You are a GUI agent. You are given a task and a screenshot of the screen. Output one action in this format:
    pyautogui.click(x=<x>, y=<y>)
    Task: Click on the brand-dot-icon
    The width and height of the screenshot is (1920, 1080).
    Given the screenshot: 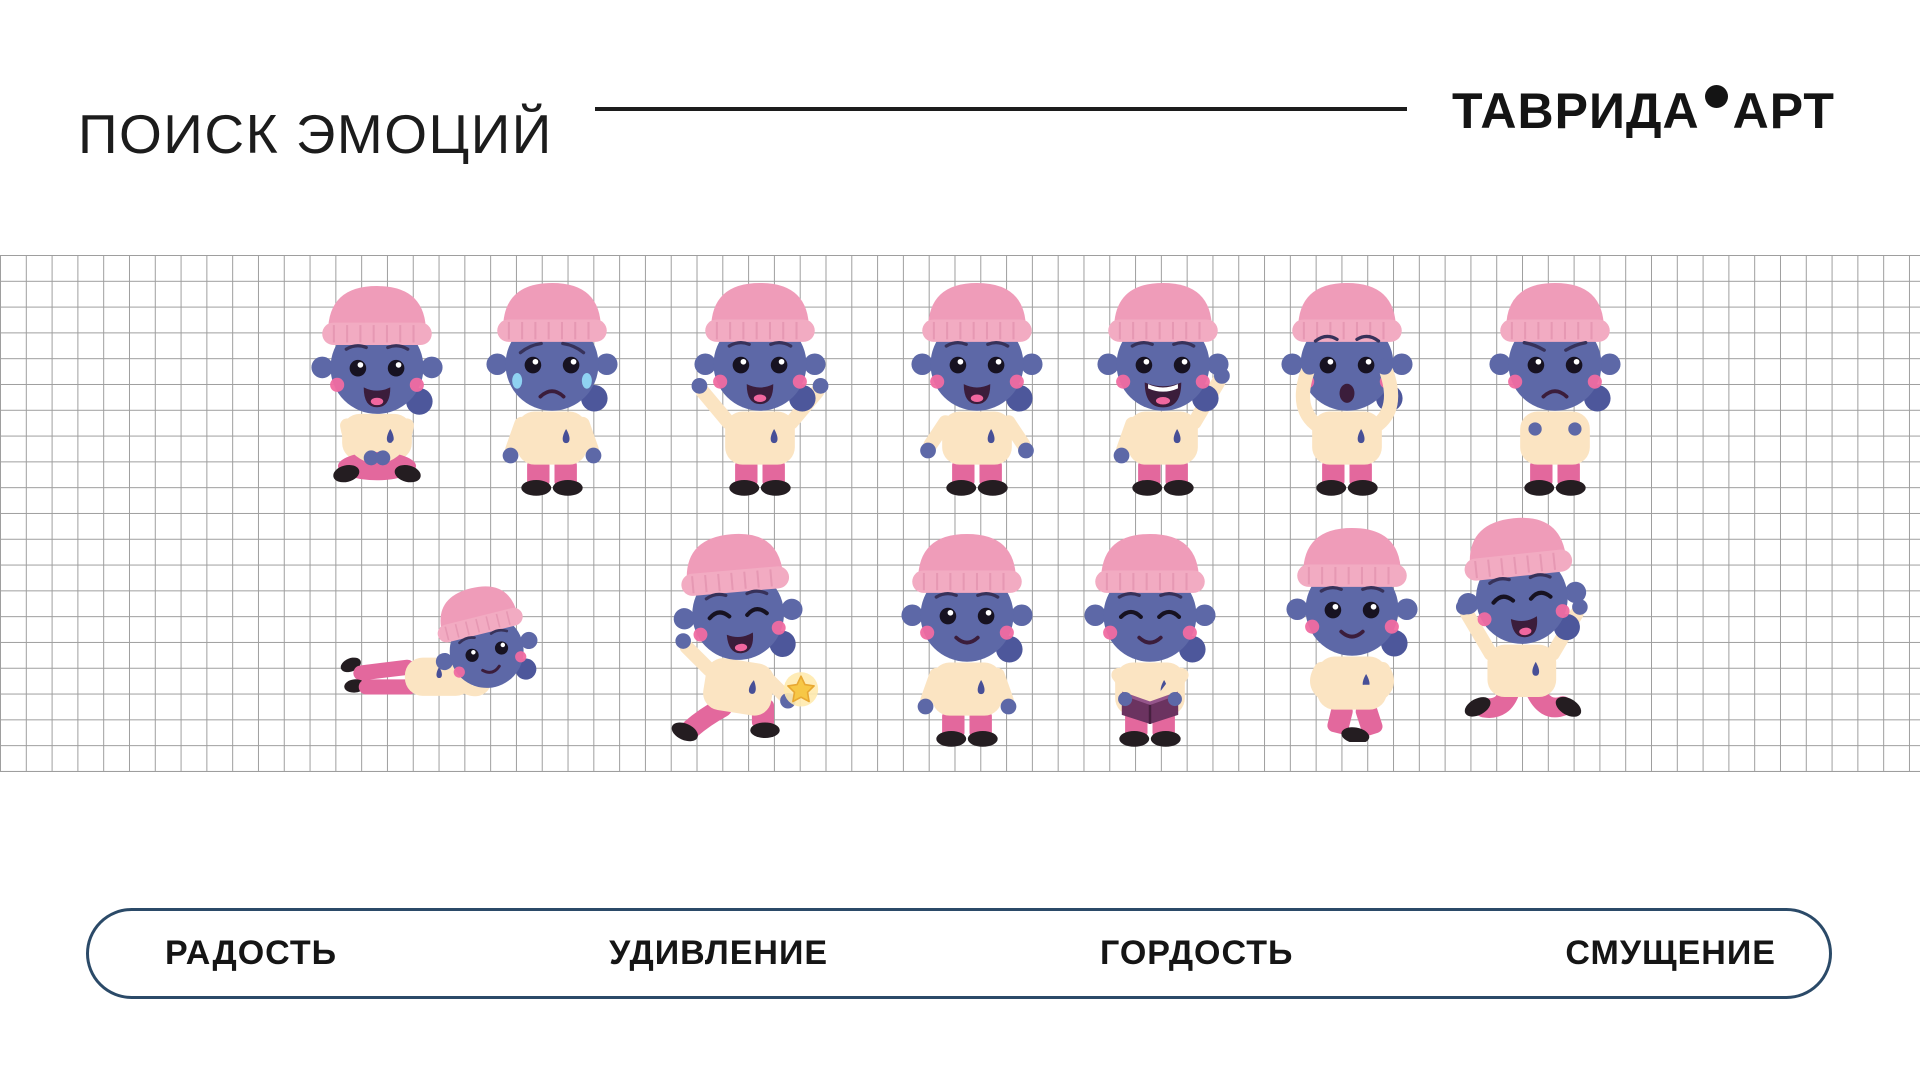 What is the action you would take?
    pyautogui.click(x=1716, y=96)
    